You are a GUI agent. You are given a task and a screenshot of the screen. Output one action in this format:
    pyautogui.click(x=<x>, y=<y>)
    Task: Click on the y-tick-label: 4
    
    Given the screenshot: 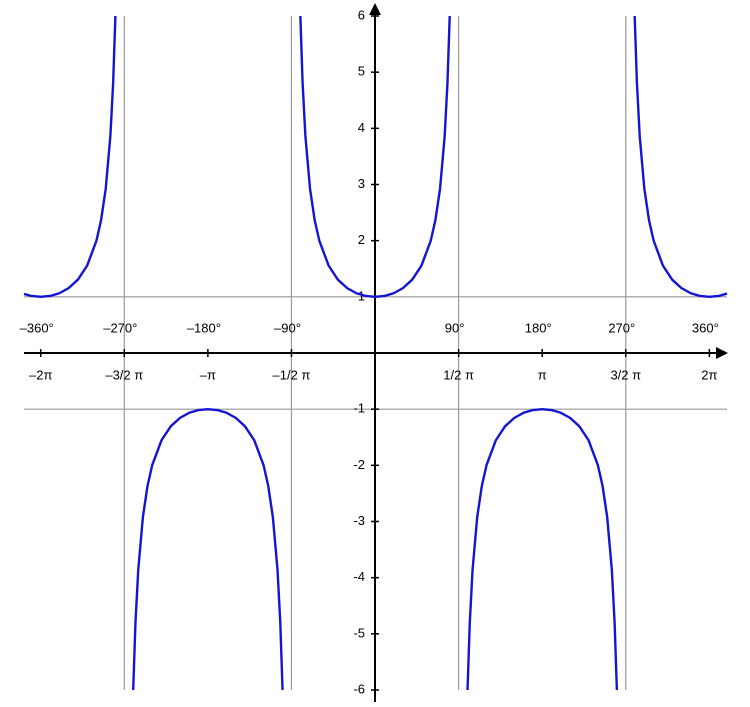 What is the action you would take?
    pyautogui.click(x=361, y=127)
    